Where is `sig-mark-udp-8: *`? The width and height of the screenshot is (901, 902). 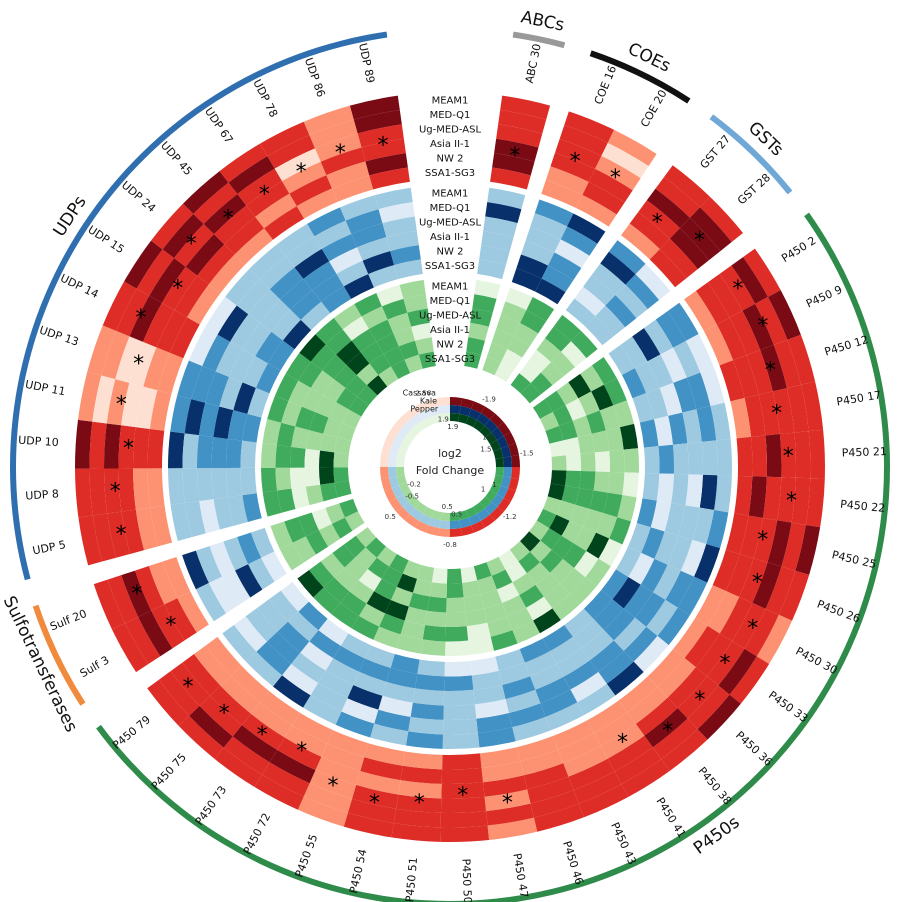 sig-mark-udp-8: * is located at coordinates (115, 491).